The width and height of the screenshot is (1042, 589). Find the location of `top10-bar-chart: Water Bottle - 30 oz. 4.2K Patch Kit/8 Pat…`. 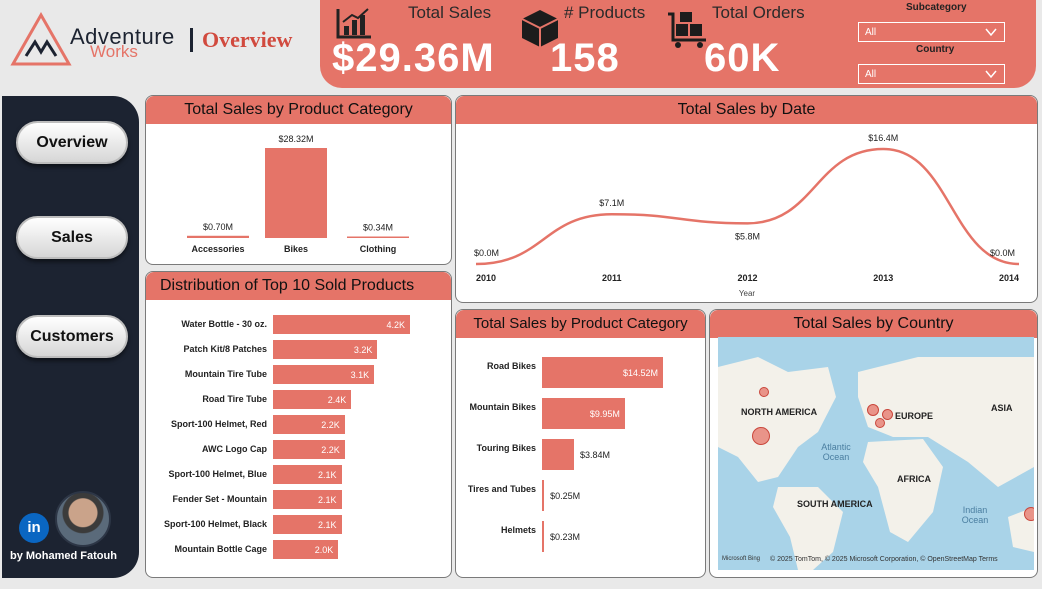

top10-bar-chart: Water Bottle - 30 oz. 4.2K Patch Kit/8 Pat… is located at coordinates (298, 438).